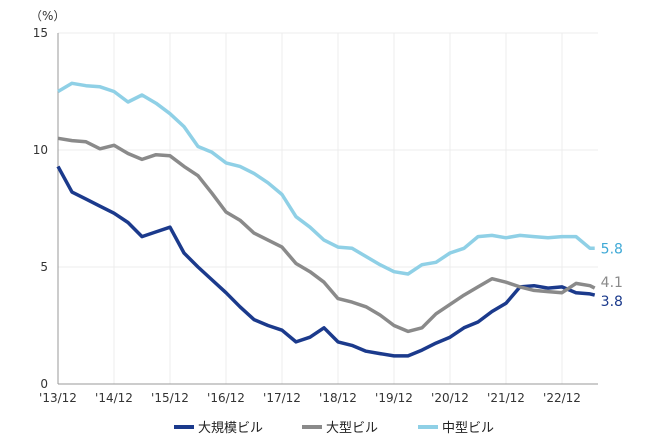  Describe the element at coordinates (44, 267) in the screenshot. I see `y-tick-label: 5` at that location.